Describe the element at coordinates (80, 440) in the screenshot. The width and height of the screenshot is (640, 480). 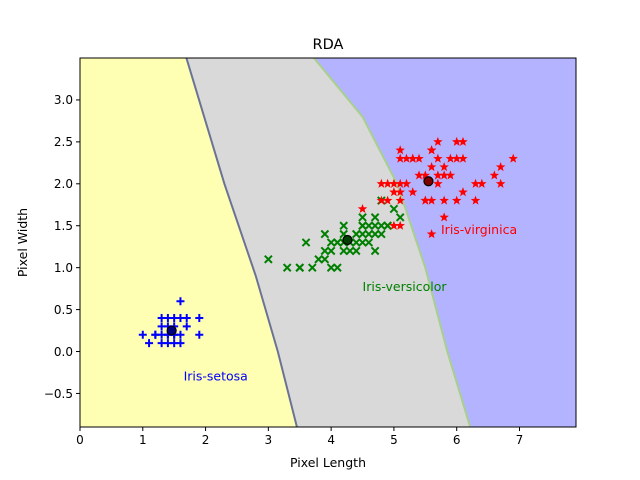
I see `x-tick-label: 0` at that location.